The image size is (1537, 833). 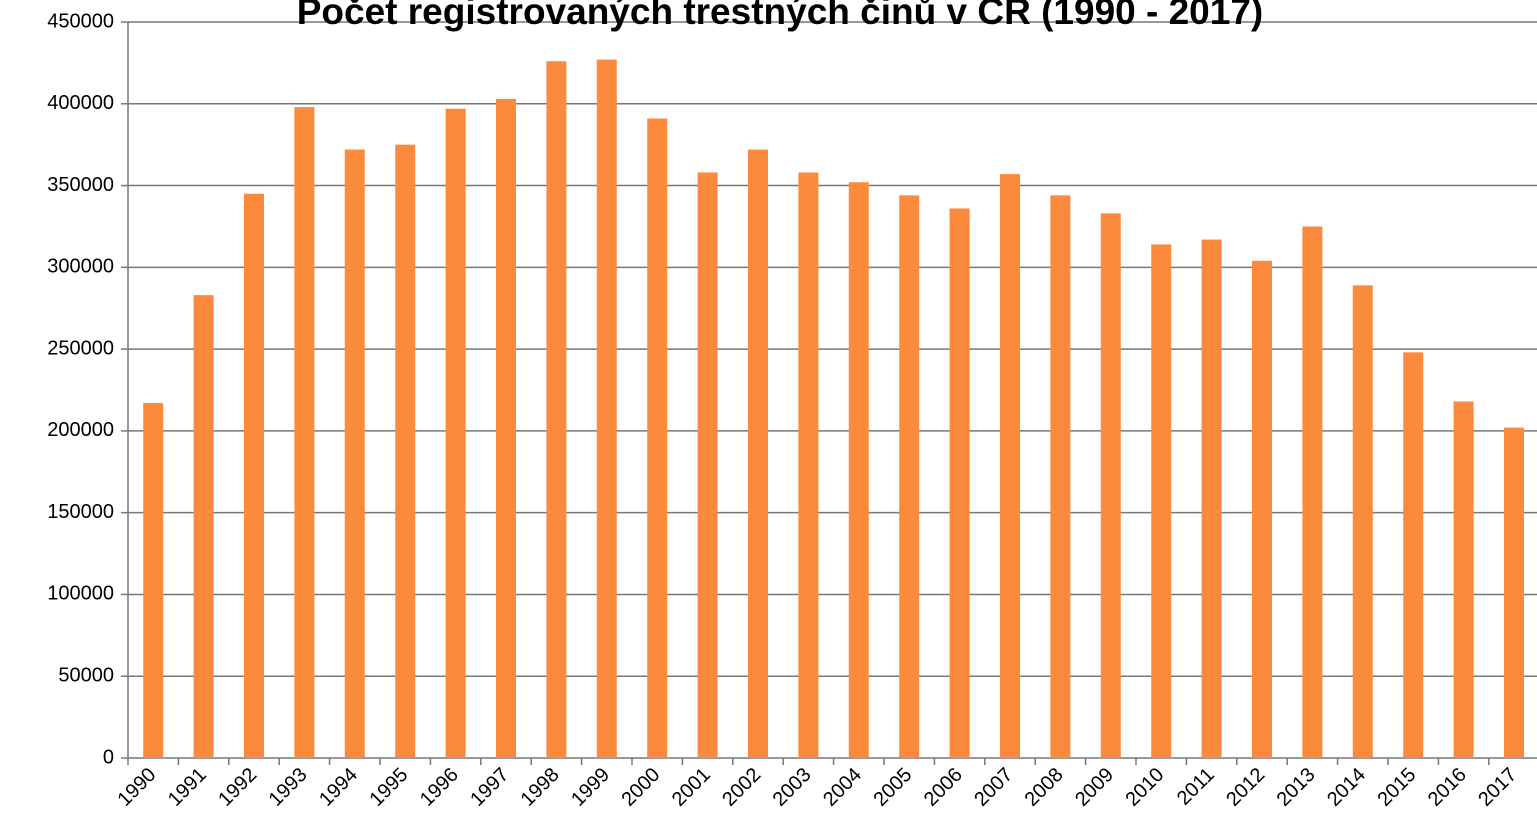 I want to click on x-tick-label: 2010, so click(x=1144, y=787).